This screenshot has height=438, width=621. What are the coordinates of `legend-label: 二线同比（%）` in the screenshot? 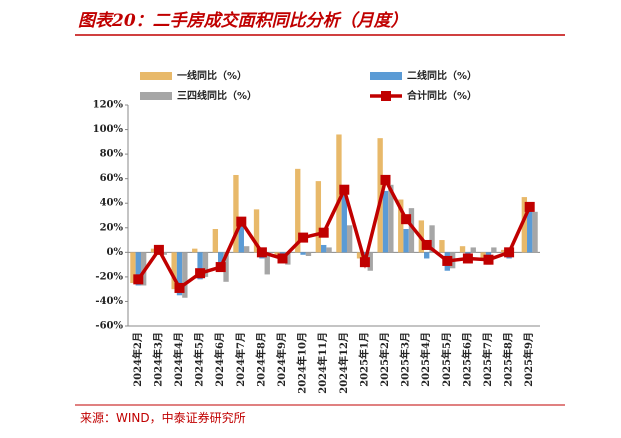 It's located at (442, 75).